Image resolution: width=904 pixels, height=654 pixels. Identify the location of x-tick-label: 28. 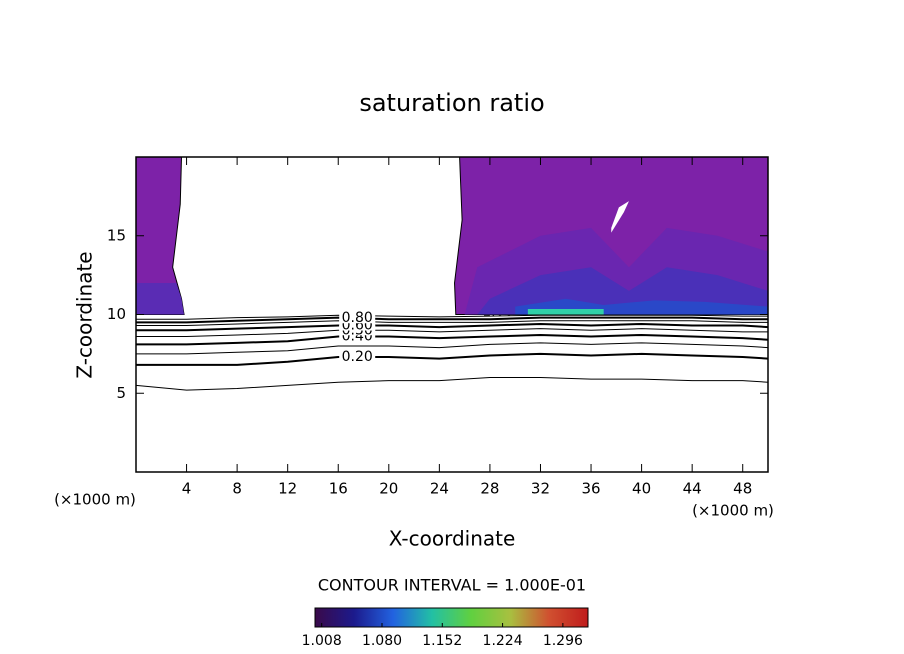
(489, 489).